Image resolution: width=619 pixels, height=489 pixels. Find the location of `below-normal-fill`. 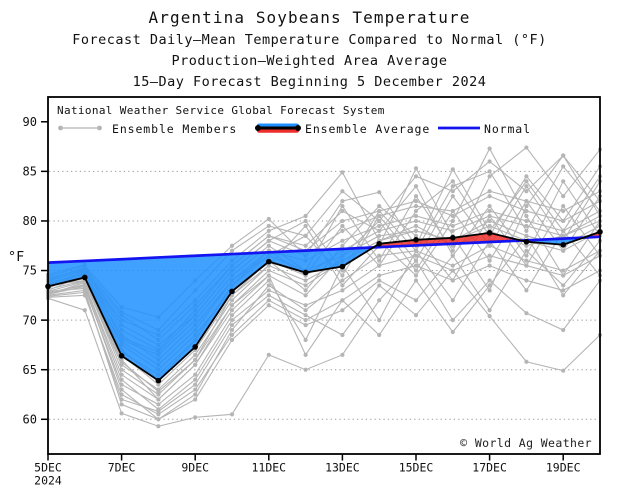

below-normal-fill is located at coordinates (211, 314).